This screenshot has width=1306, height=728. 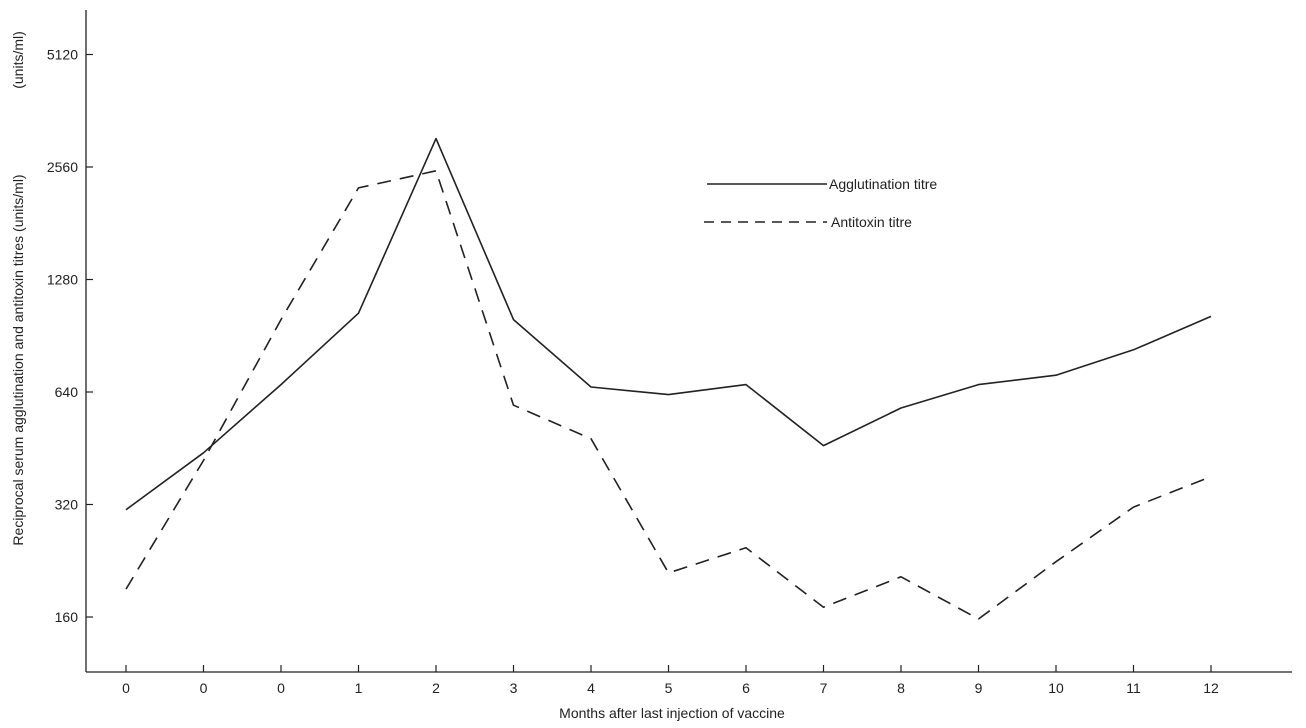 I want to click on x-tick-label: 3, so click(x=514, y=688).